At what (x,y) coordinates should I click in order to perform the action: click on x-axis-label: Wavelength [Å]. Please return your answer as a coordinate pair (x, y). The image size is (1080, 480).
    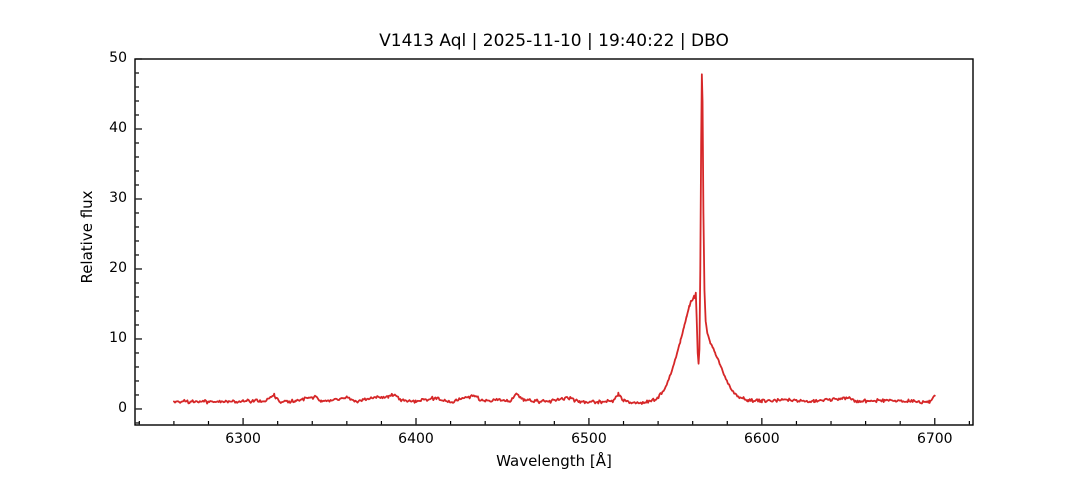
    Looking at the image, I should click on (554, 461).